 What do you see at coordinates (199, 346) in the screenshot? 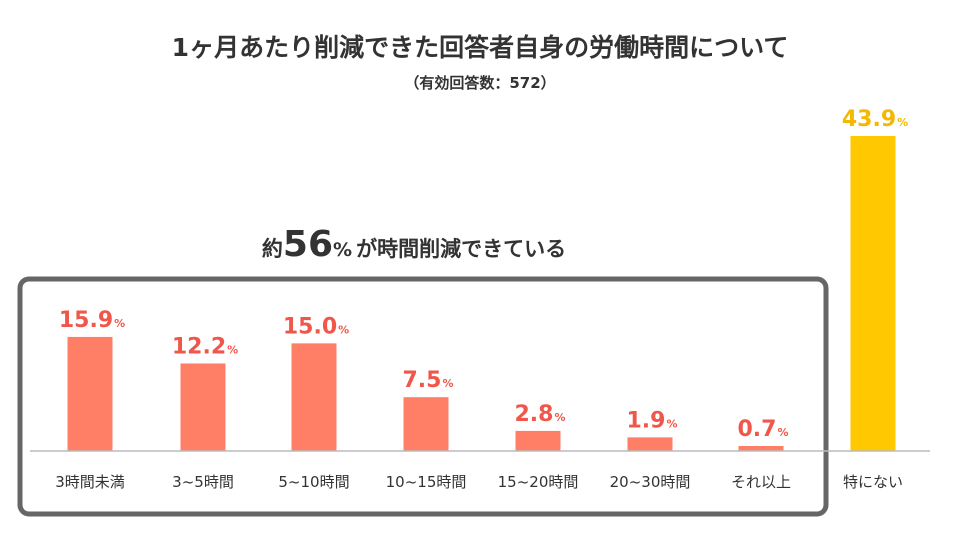
I see `data-label-value: 12.2` at bounding box center [199, 346].